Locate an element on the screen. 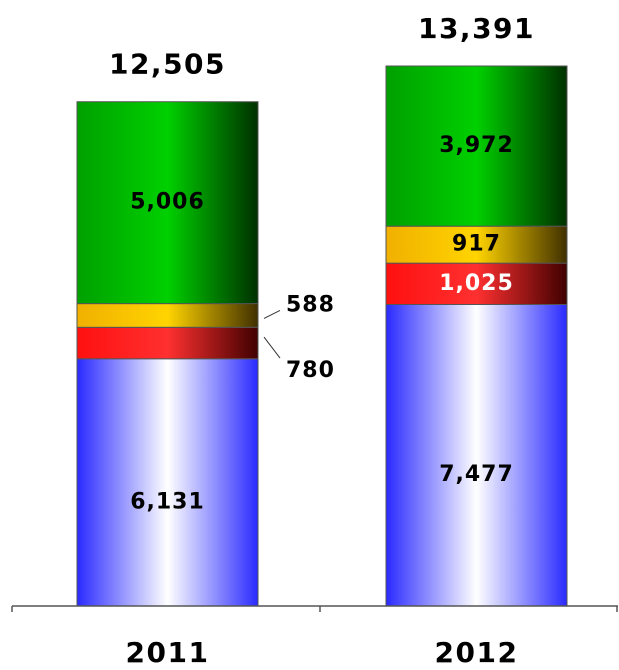 The width and height of the screenshot is (619, 670). data-label: 3,972 is located at coordinates (476, 145).